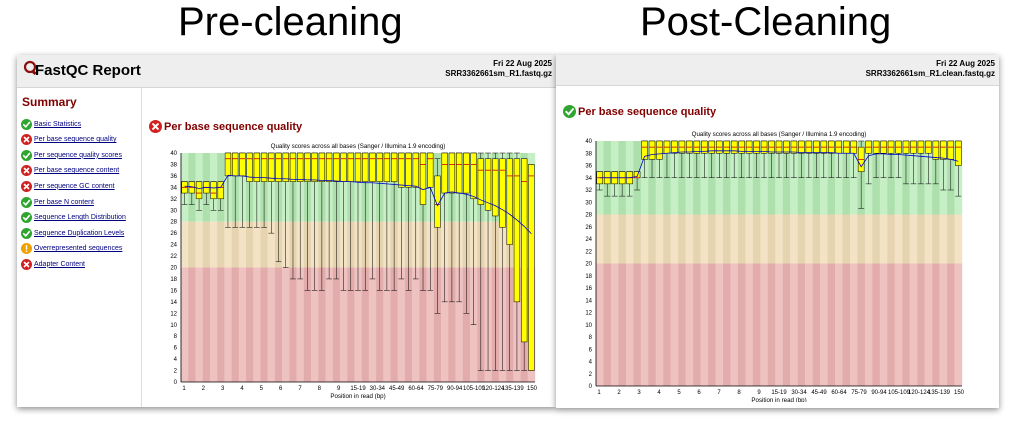 This screenshot has height=425, width=1022. Describe the element at coordinates (233, 126) in the screenshot. I see `module-title-text: Per base sequence quality` at that location.